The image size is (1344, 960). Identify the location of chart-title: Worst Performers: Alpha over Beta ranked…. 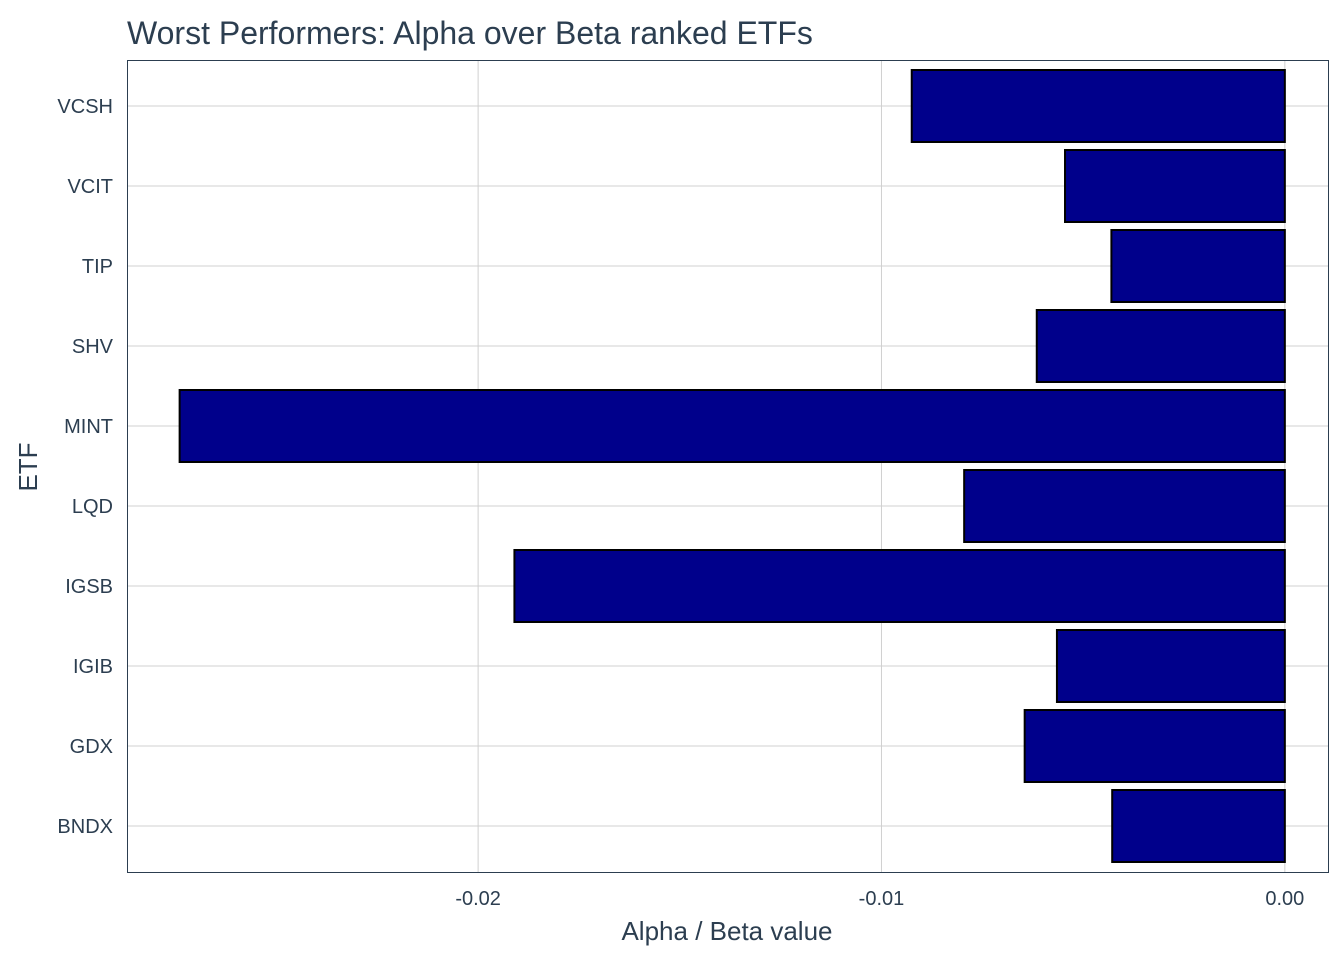
(470, 33).